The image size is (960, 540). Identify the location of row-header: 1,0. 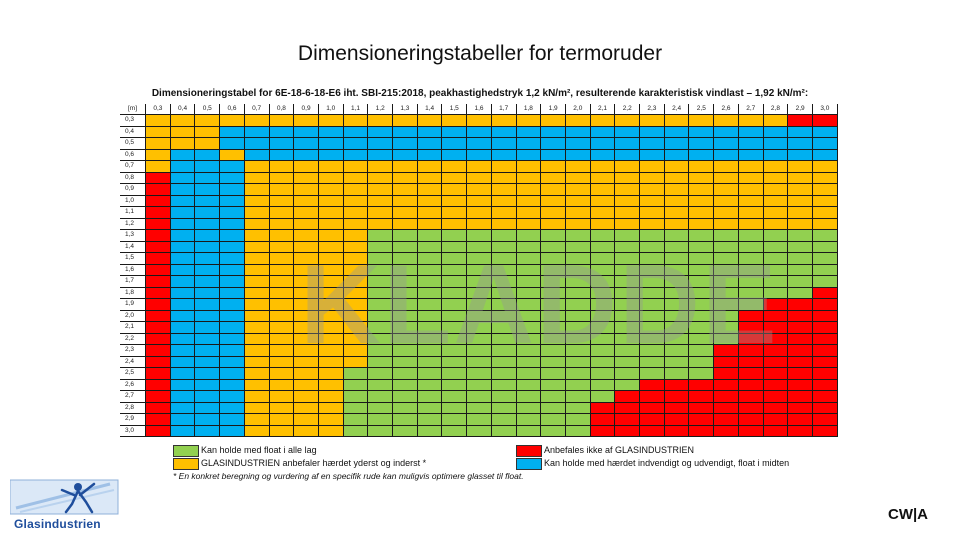
(133, 201).